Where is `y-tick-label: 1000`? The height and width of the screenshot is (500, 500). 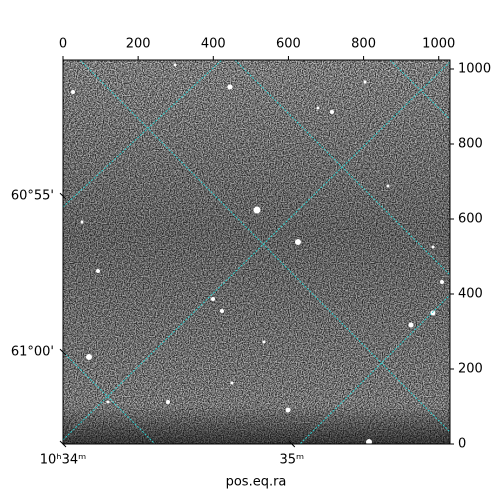
y-tick-label: 1000 is located at coordinates (474, 69).